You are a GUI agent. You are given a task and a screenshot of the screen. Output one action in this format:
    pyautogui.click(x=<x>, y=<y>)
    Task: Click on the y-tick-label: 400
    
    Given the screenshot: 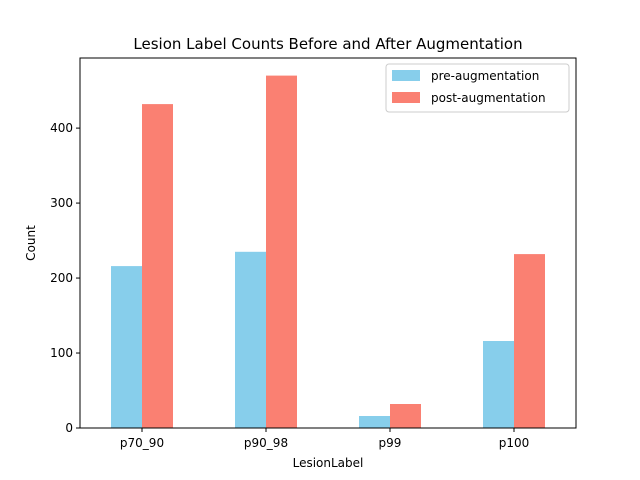 What is the action you would take?
    pyautogui.click(x=61, y=128)
    